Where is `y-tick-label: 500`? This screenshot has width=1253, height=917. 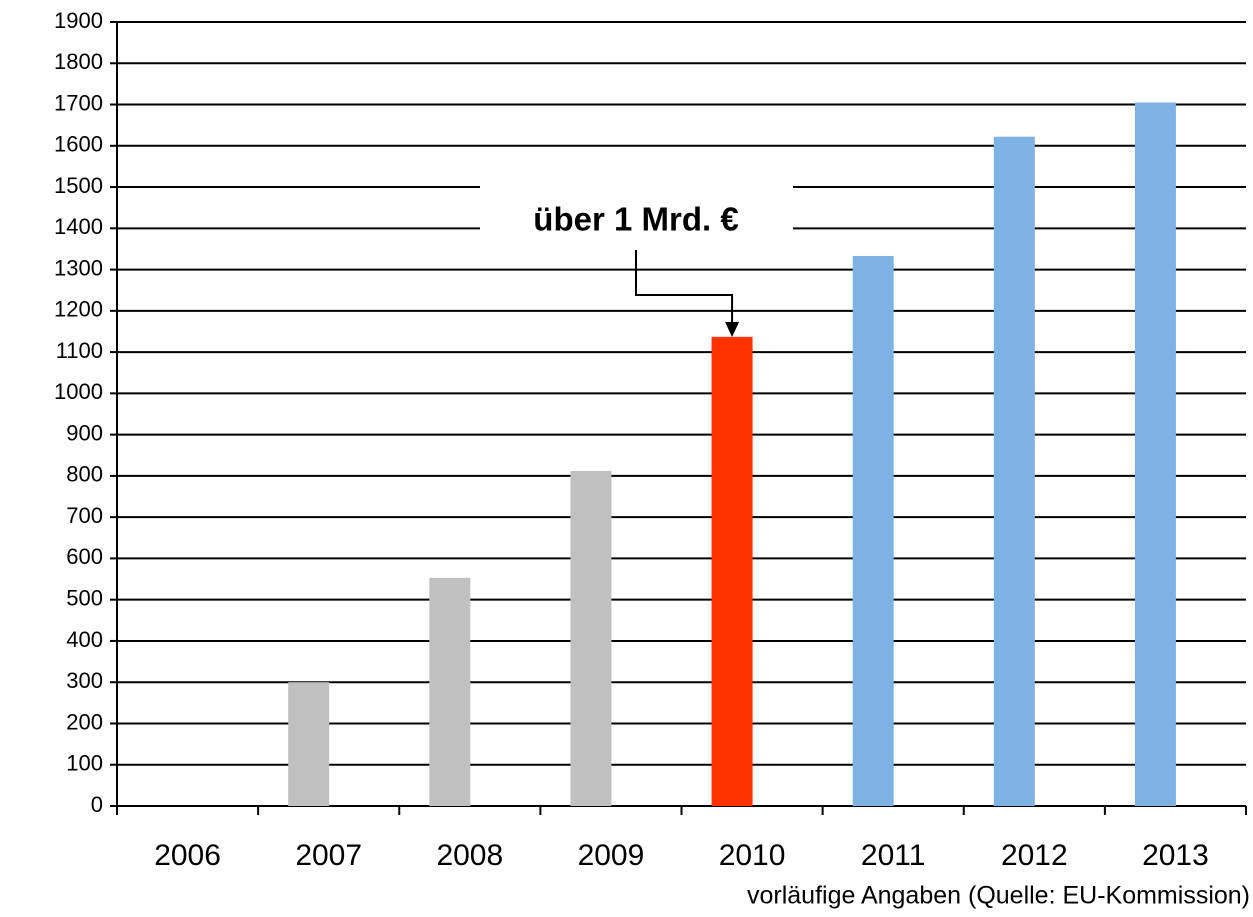 y-tick-label: 500 is located at coordinates (84, 597).